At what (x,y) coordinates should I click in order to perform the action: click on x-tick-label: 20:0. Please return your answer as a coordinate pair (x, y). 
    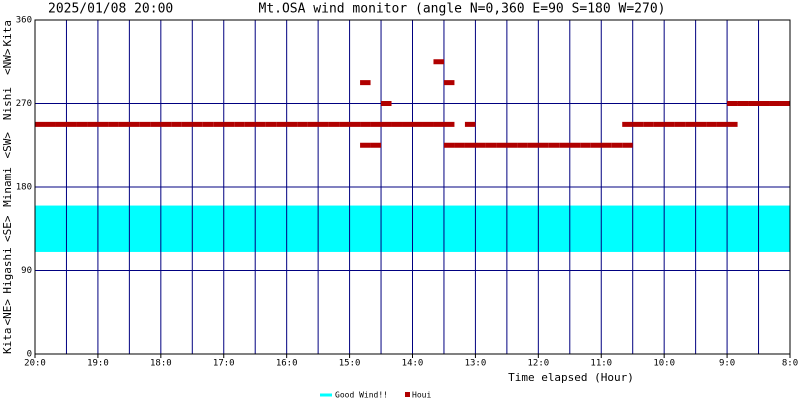
    Looking at the image, I should click on (35, 364).